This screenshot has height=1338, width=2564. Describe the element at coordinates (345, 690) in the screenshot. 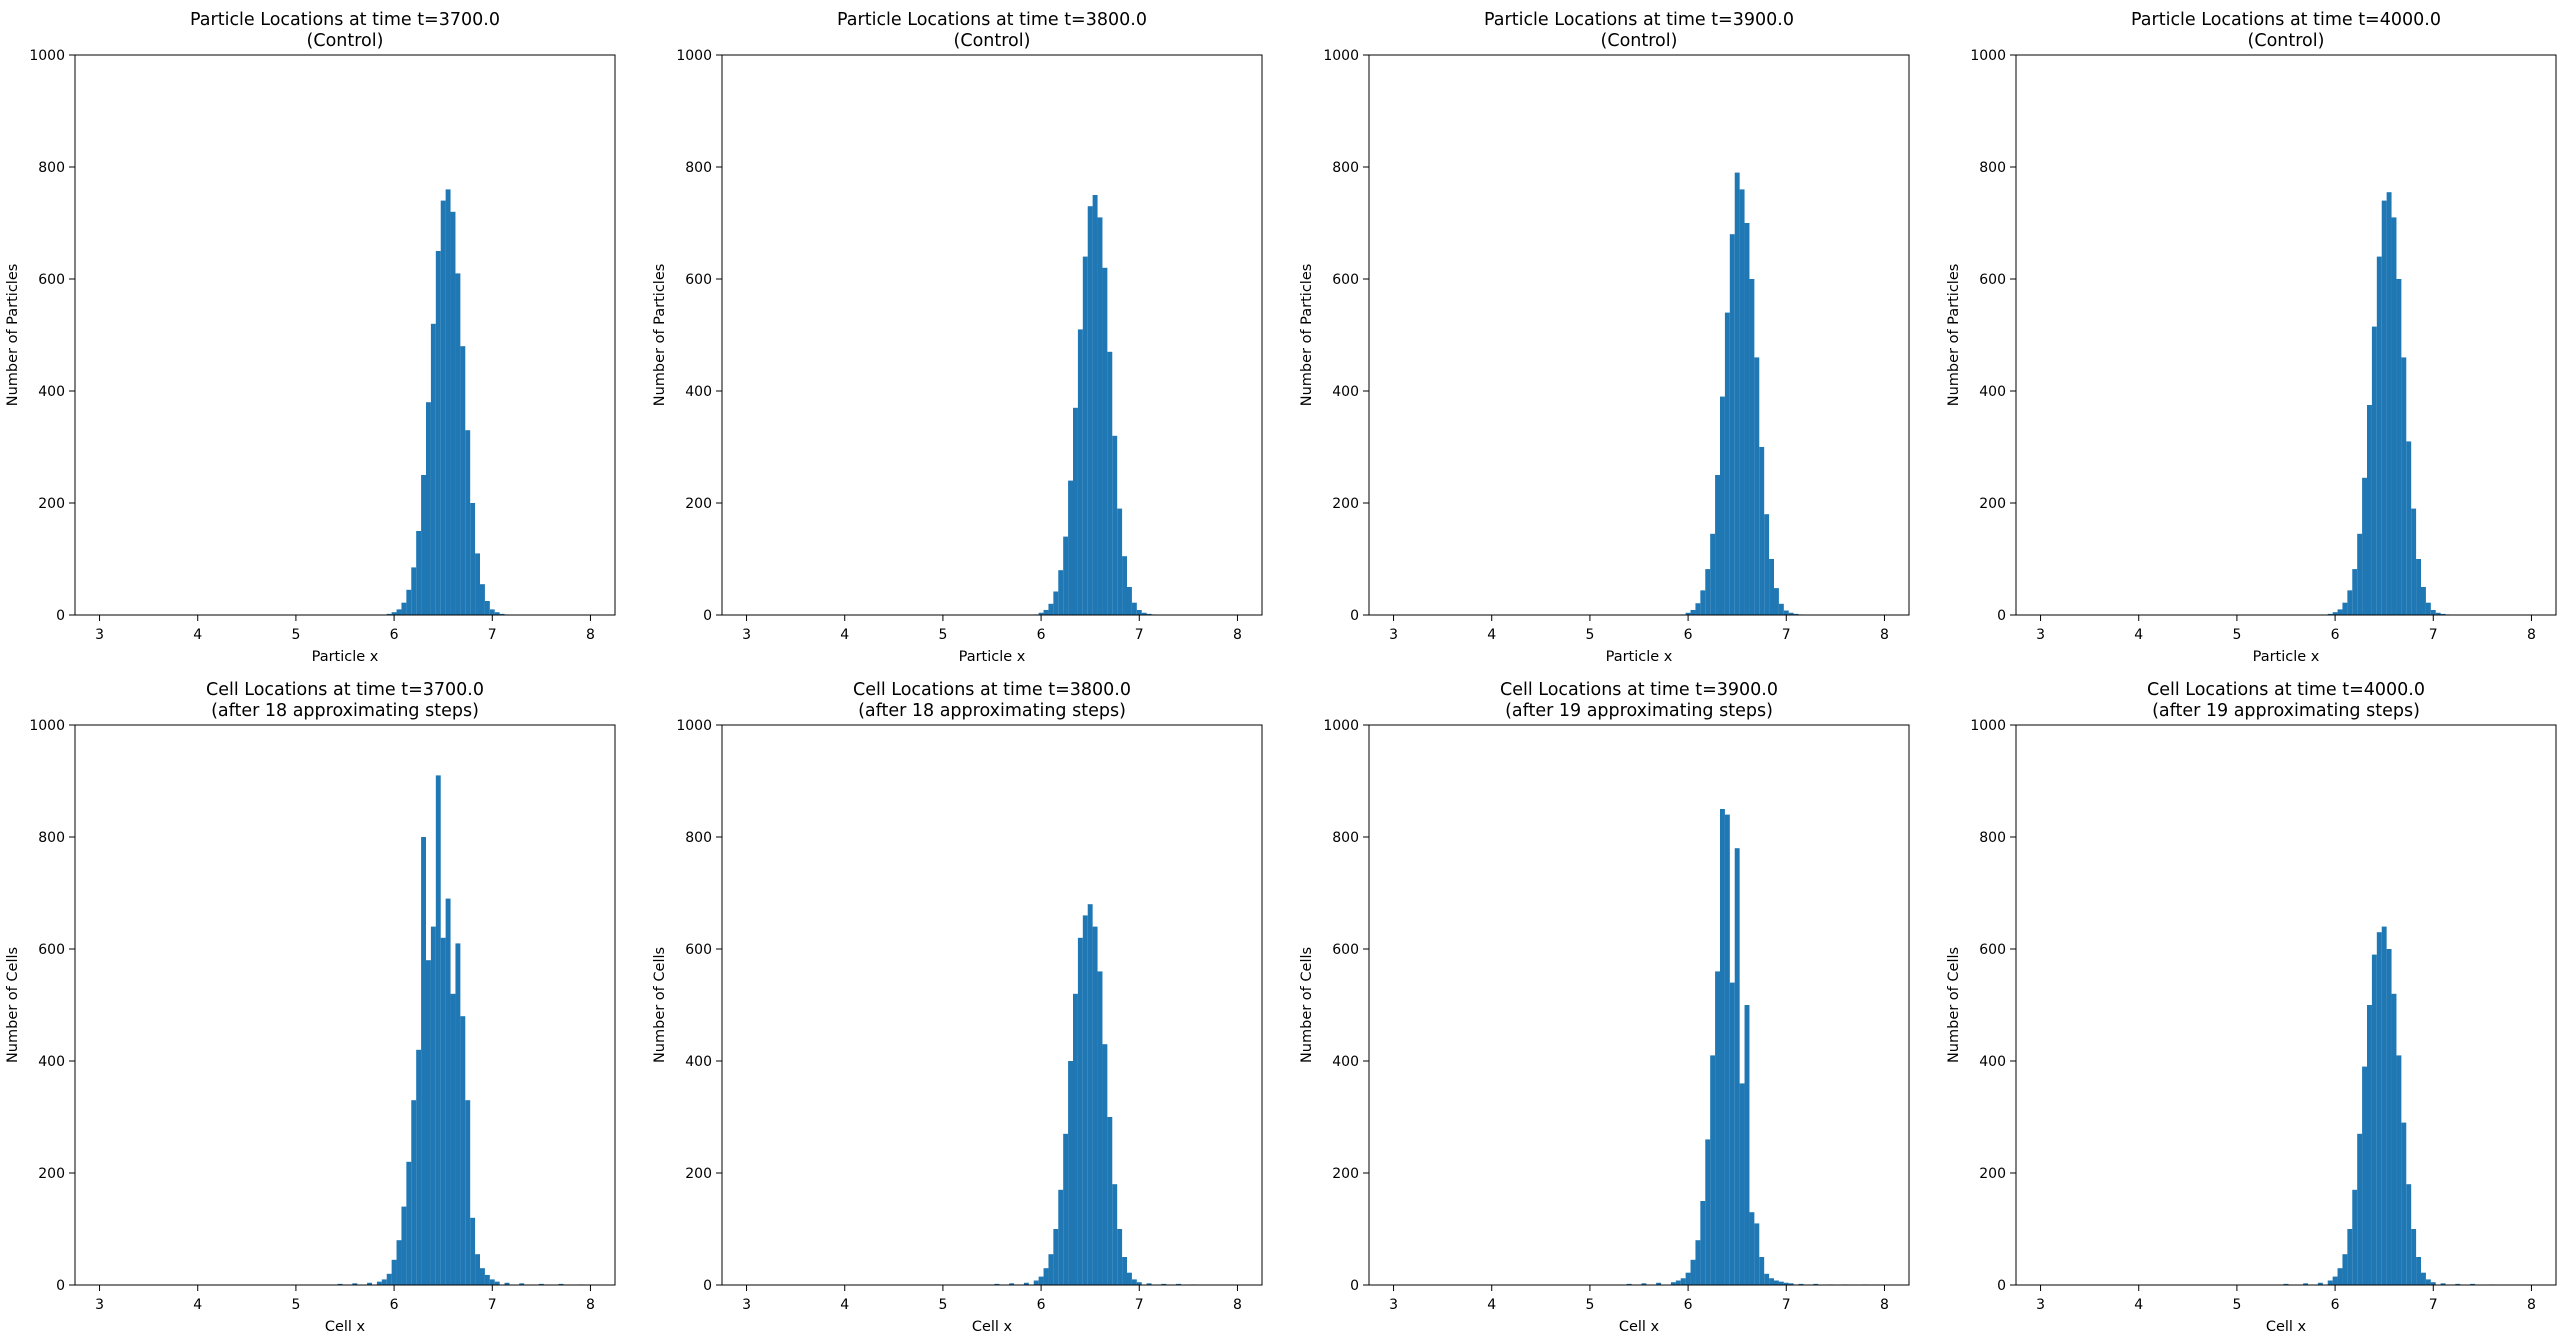

I see `chart-title: Cell Locations at time t=3700.0` at that location.